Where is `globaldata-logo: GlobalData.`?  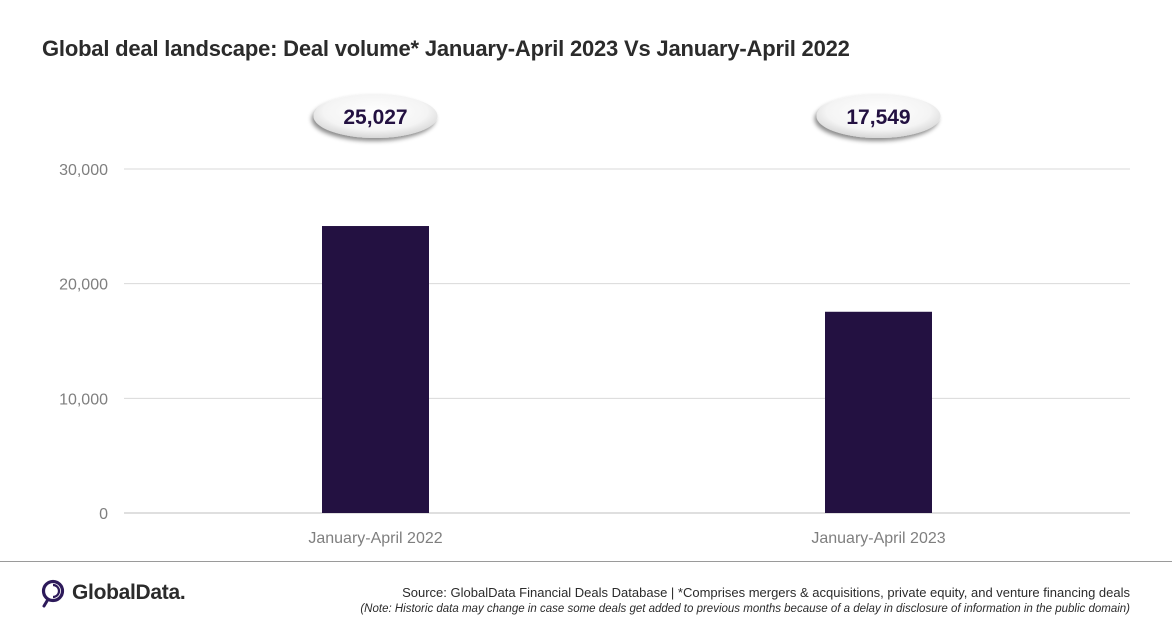 globaldata-logo: GlobalData. is located at coordinates (113, 593).